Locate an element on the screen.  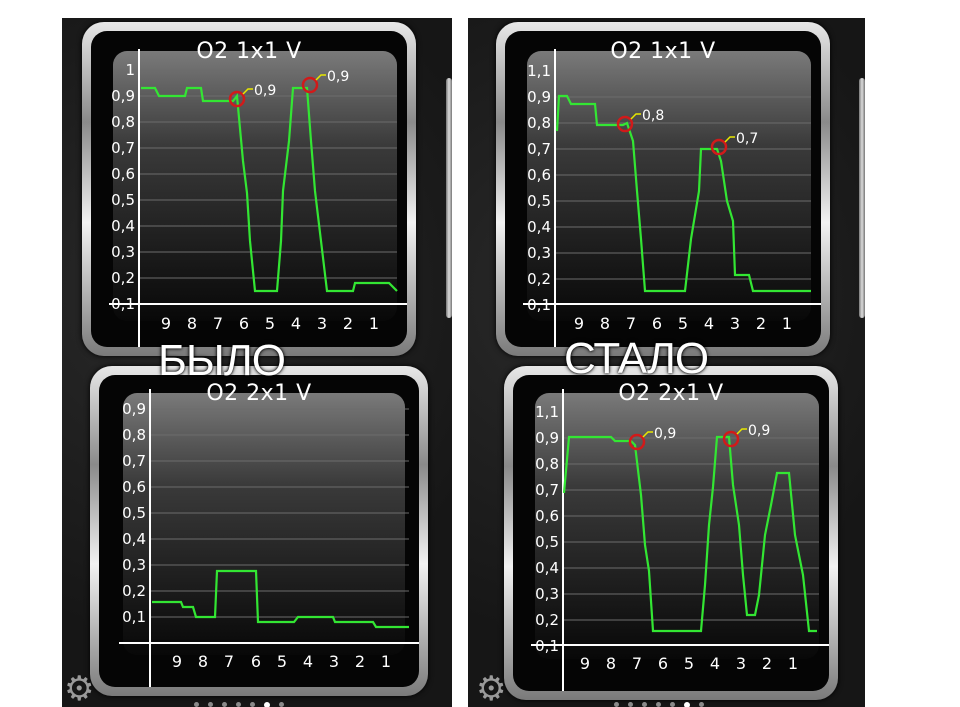
x-tick: 1 is located at coordinates (386, 661).